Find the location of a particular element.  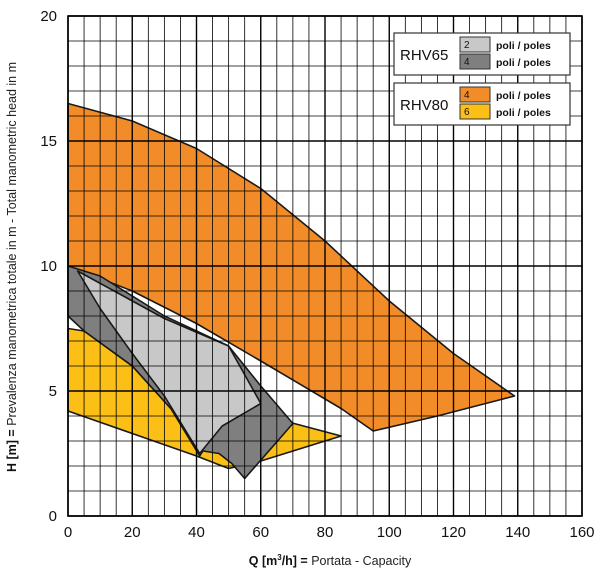

y-tick-label: 10 is located at coordinates (48, 266).